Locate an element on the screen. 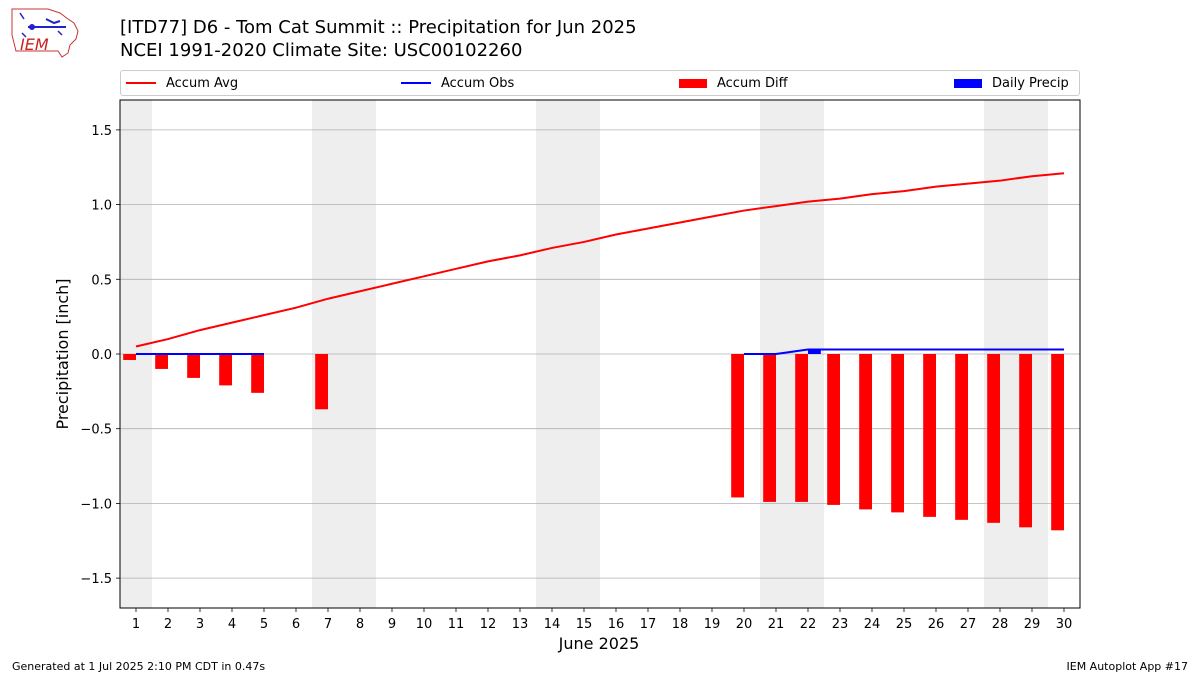 Image resolution: width=1200 pixels, height=675 pixels. x-tick-label: 5 is located at coordinates (264, 624).